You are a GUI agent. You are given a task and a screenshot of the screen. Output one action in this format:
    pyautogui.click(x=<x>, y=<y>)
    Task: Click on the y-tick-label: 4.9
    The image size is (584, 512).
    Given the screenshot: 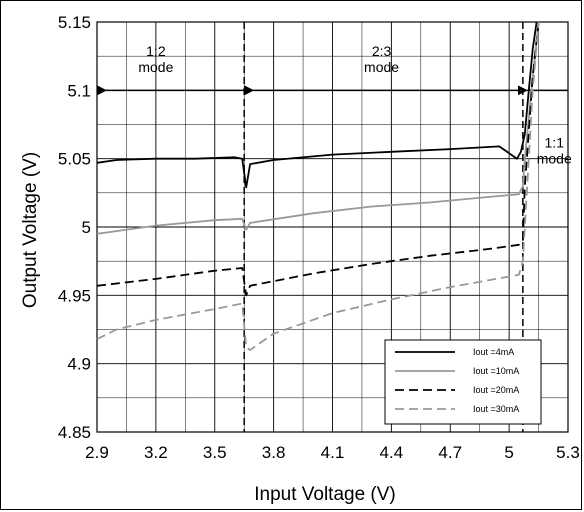 What is the action you would take?
    pyautogui.click(x=79, y=364)
    